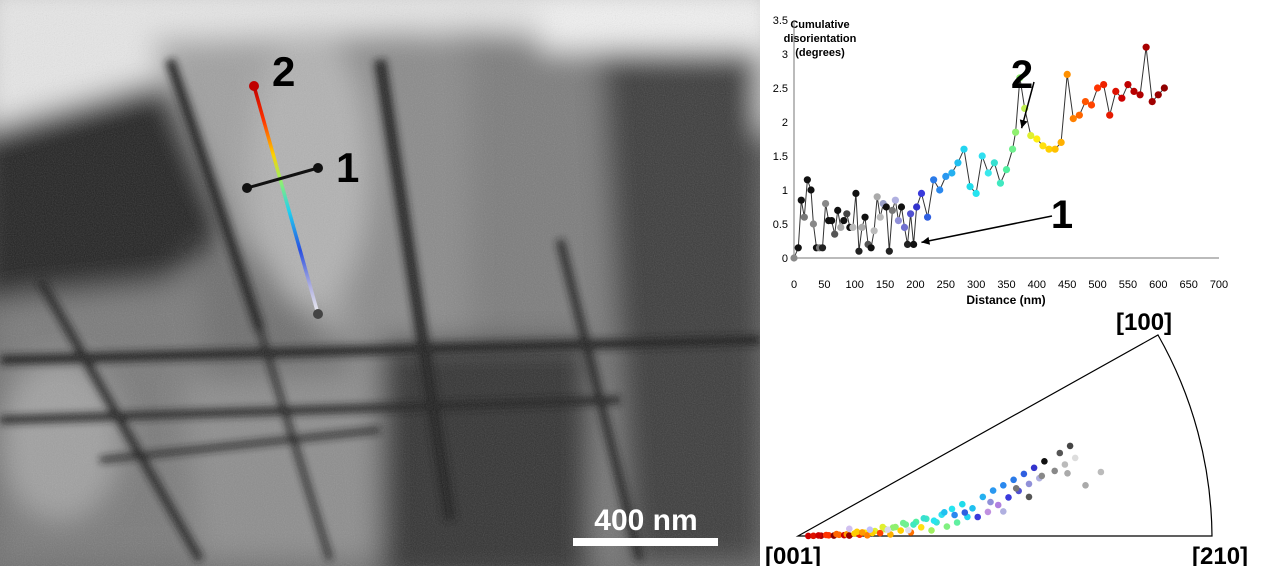  Describe the element at coordinates (283, 71) in the screenshot. I see `trace-label-2: 2` at that location.